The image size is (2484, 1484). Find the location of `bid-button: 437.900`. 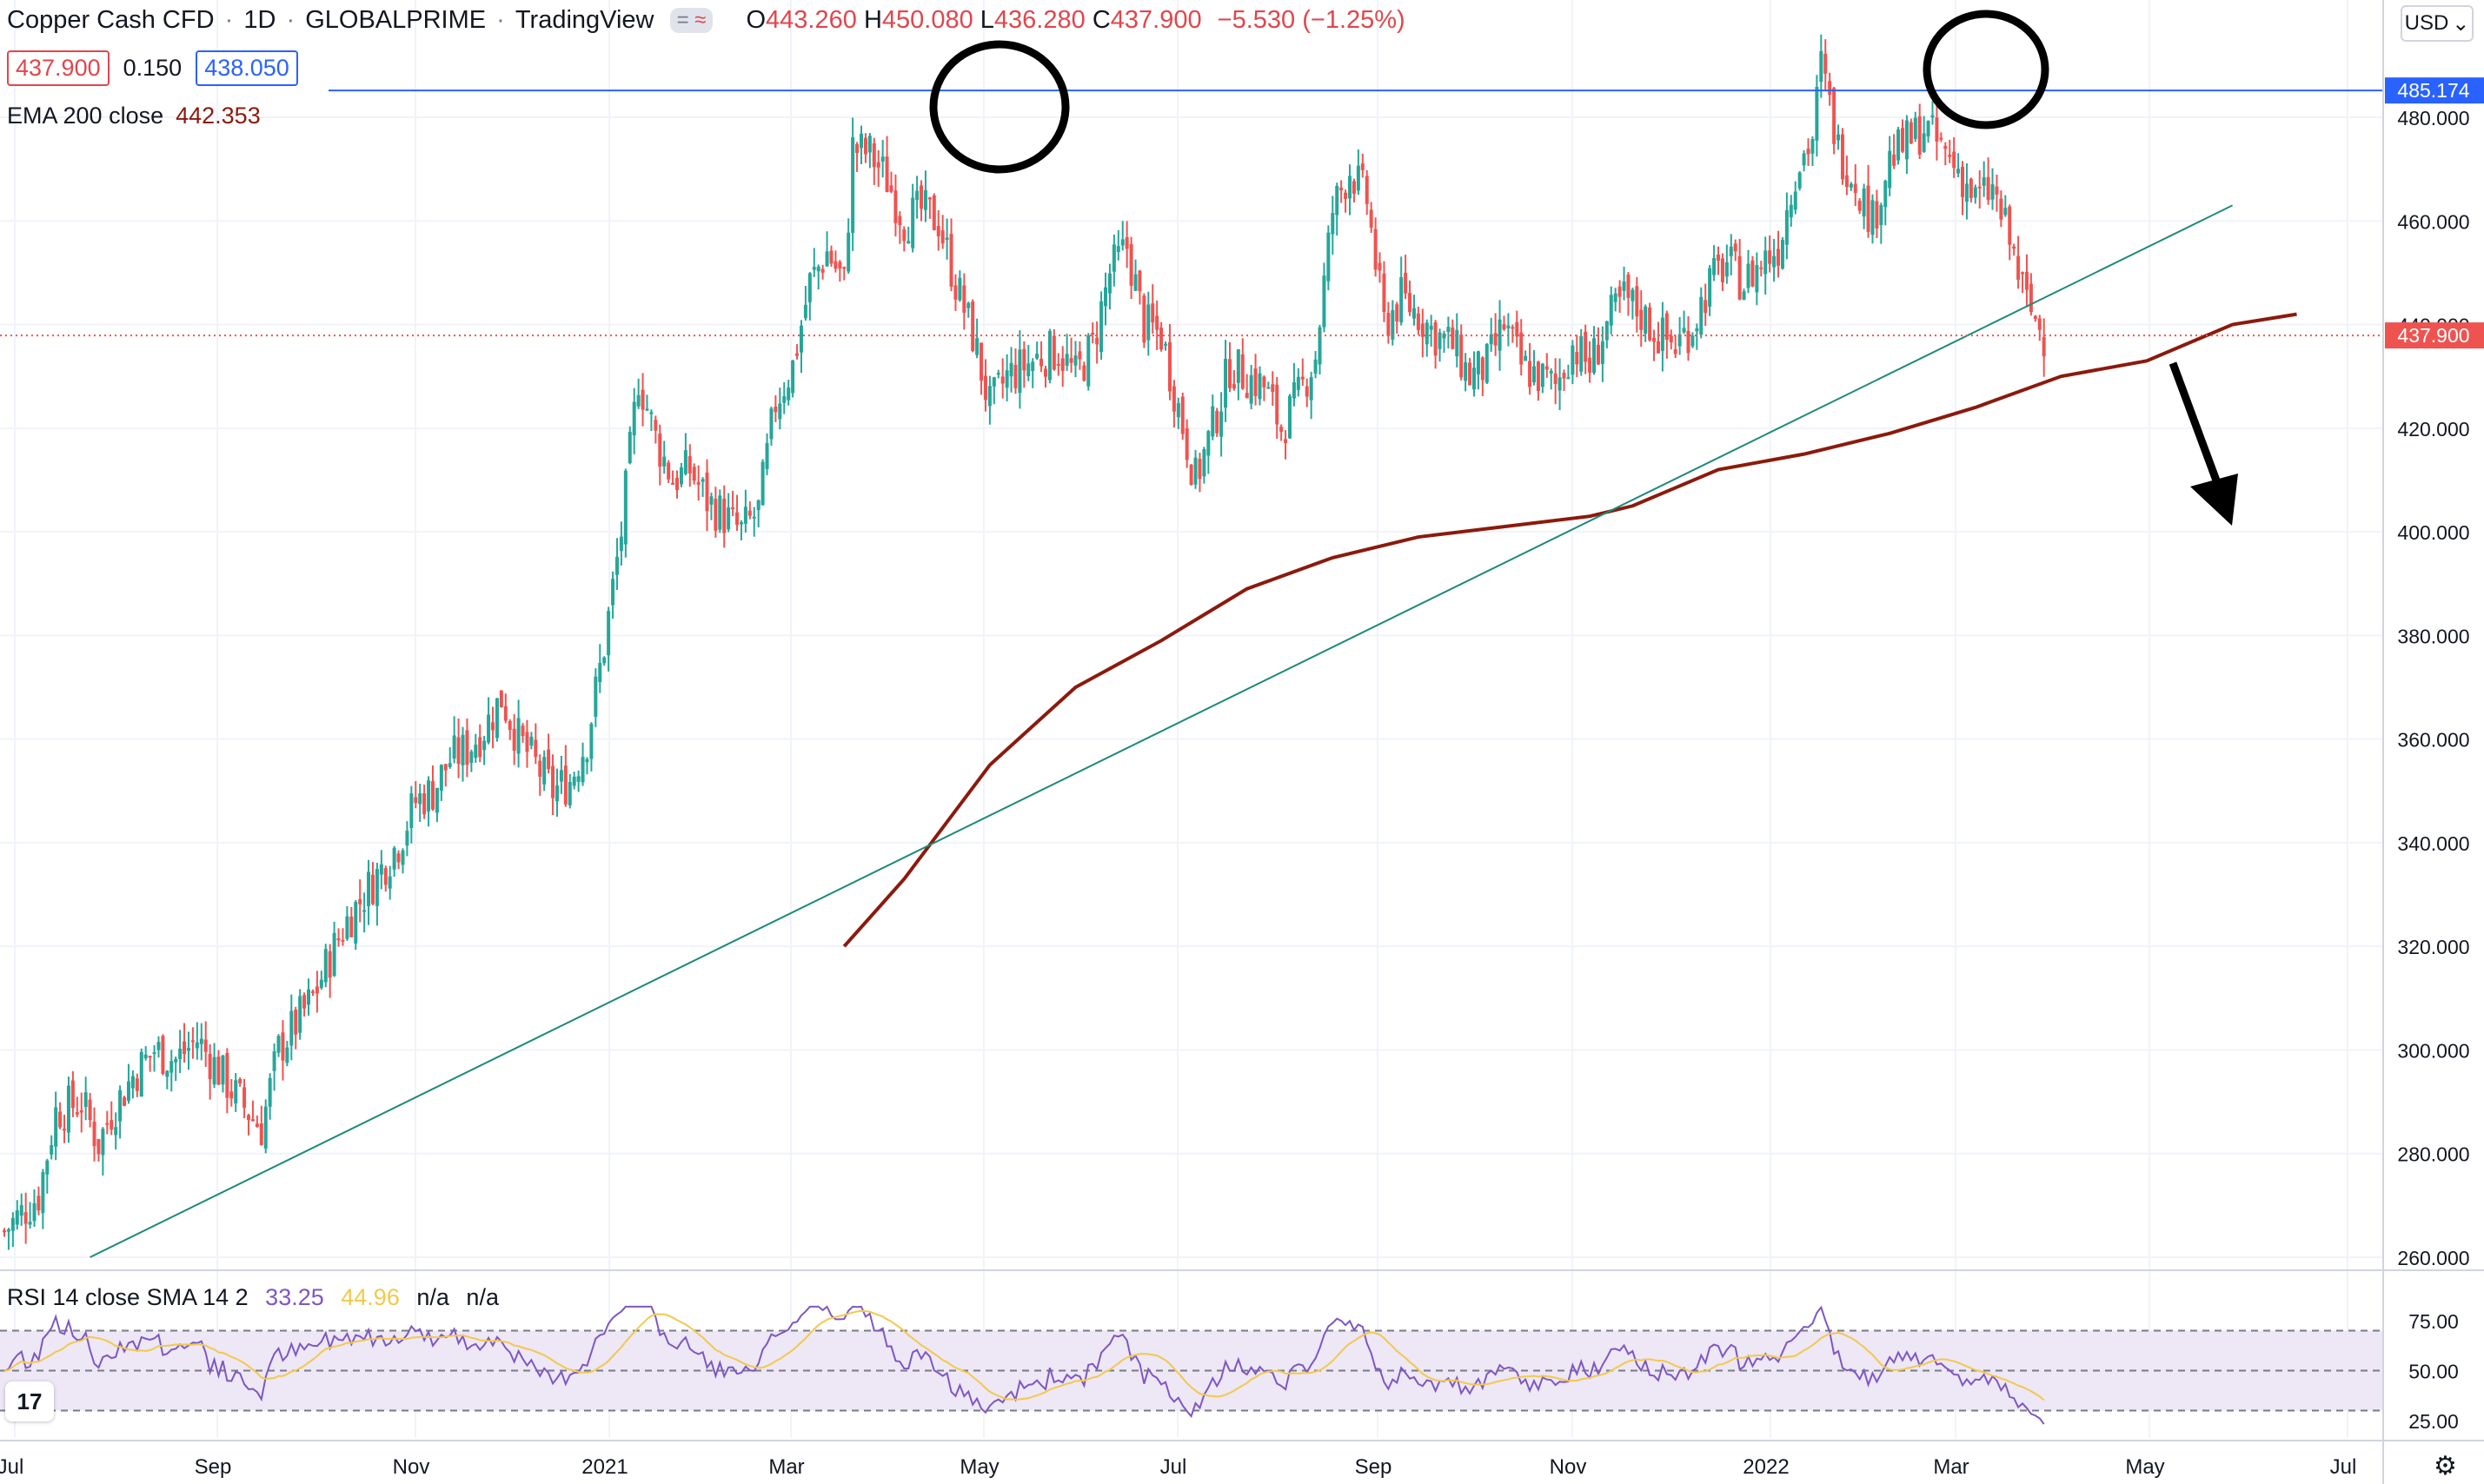

bid-button: 437.900 is located at coordinates (58, 68).